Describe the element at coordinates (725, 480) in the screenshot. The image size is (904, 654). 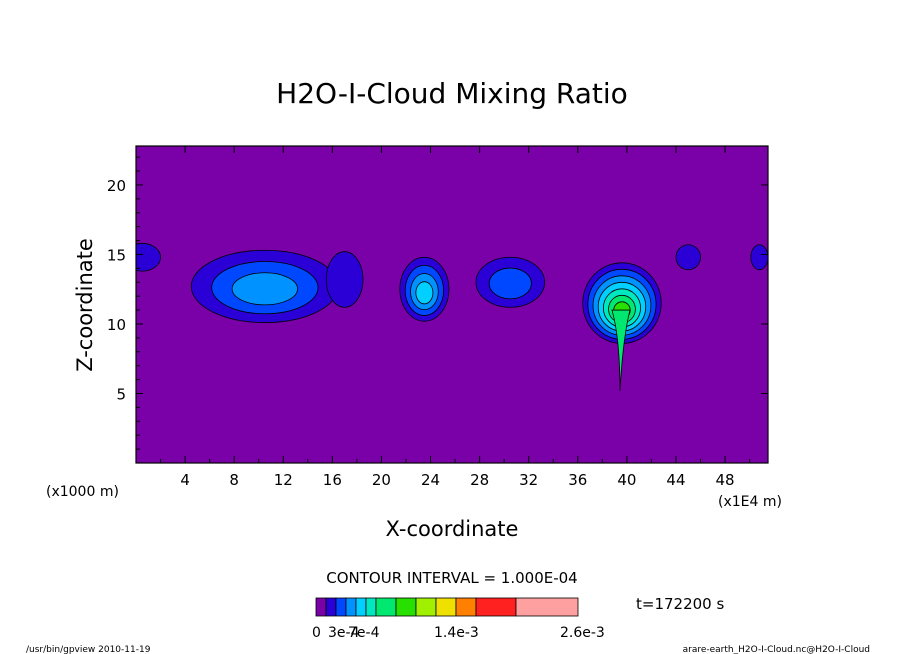
I see `x-tick-label: 48` at that location.